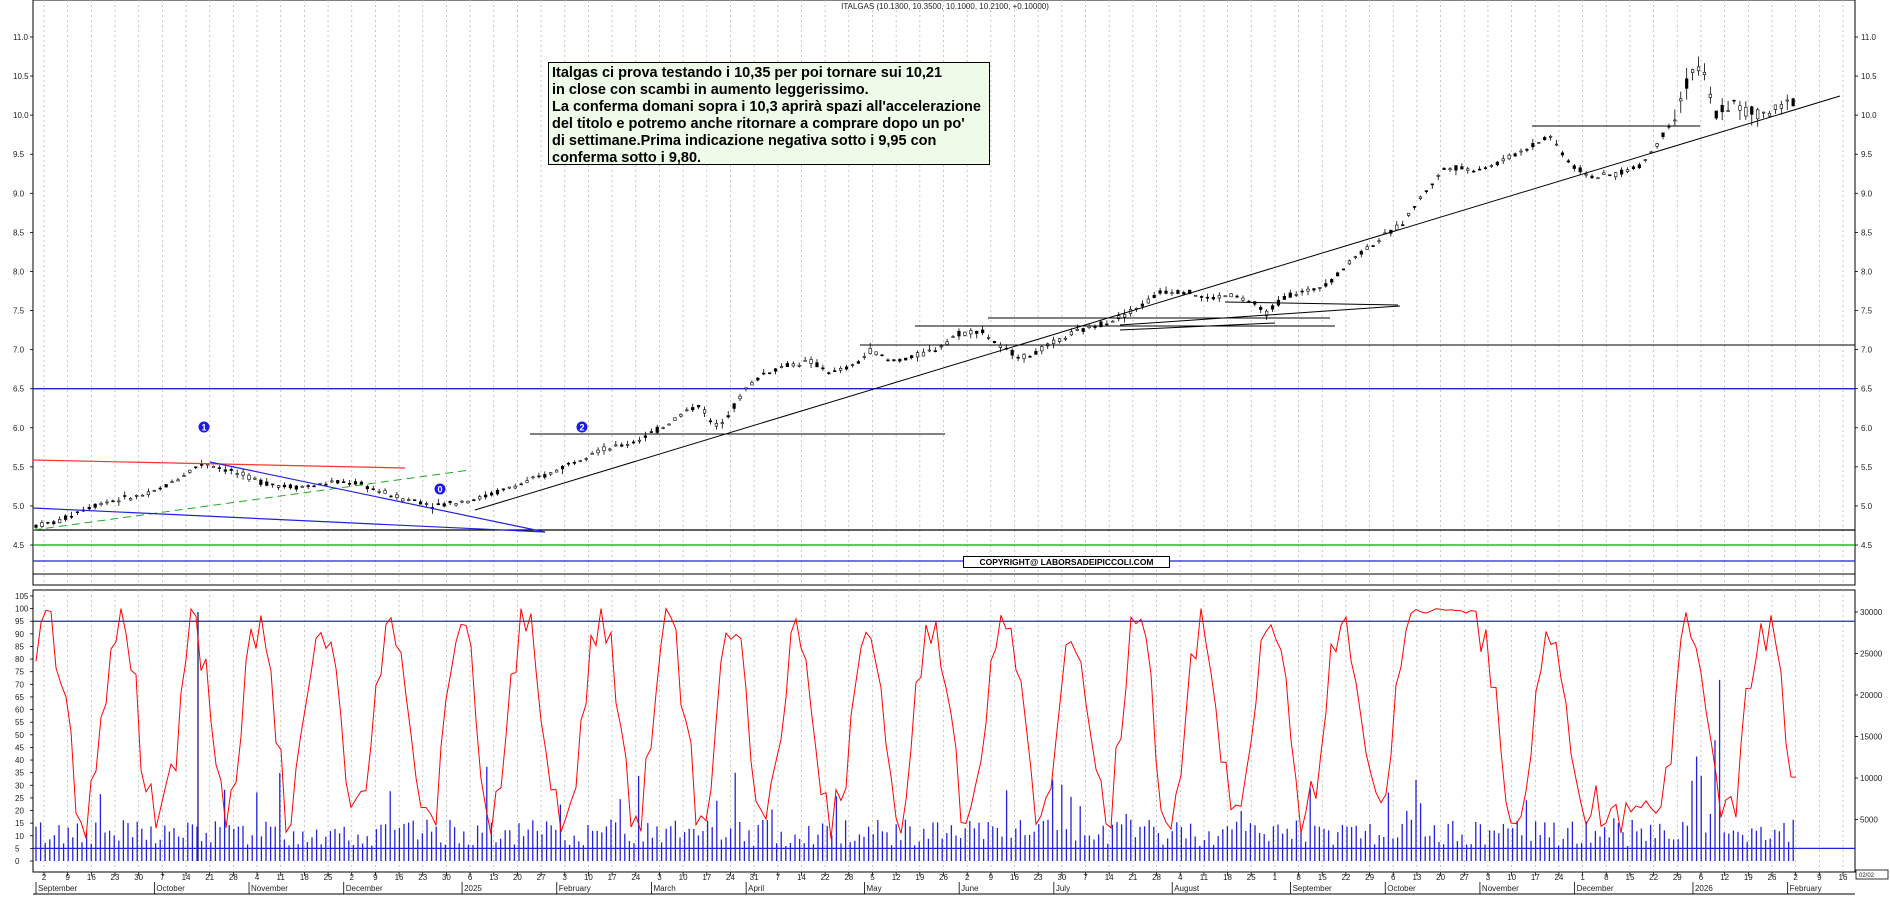 Image resolution: width=1890 pixels, height=907 pixels. Describe the element at coordinates (1867, 506) in the screenshot. I see `price-axis-label-right: 5.0` at that location.